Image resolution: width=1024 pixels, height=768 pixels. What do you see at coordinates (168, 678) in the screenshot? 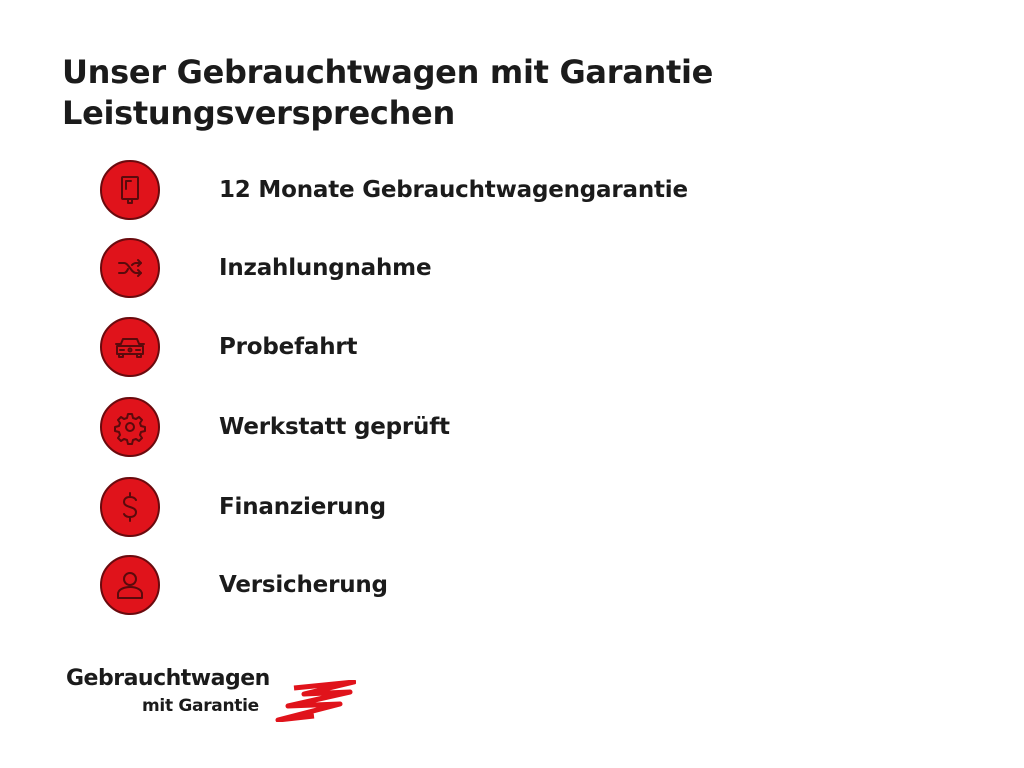
I see `logo-line-1: Gebrauchtwagen` at bounding box center [168, 678].